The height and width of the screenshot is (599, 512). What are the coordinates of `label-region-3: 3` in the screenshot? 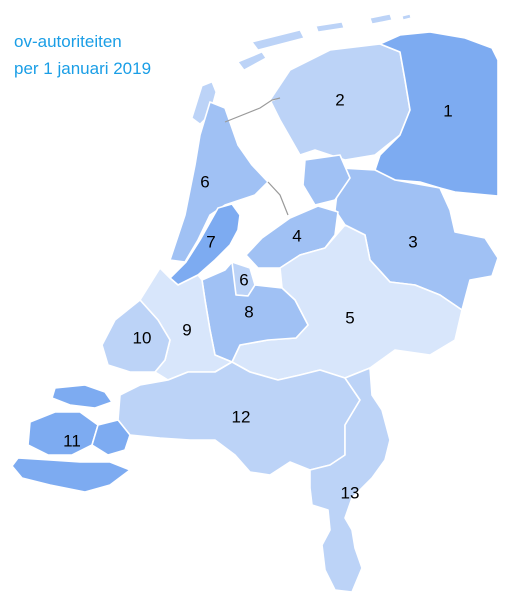 It's located at (412, 241).